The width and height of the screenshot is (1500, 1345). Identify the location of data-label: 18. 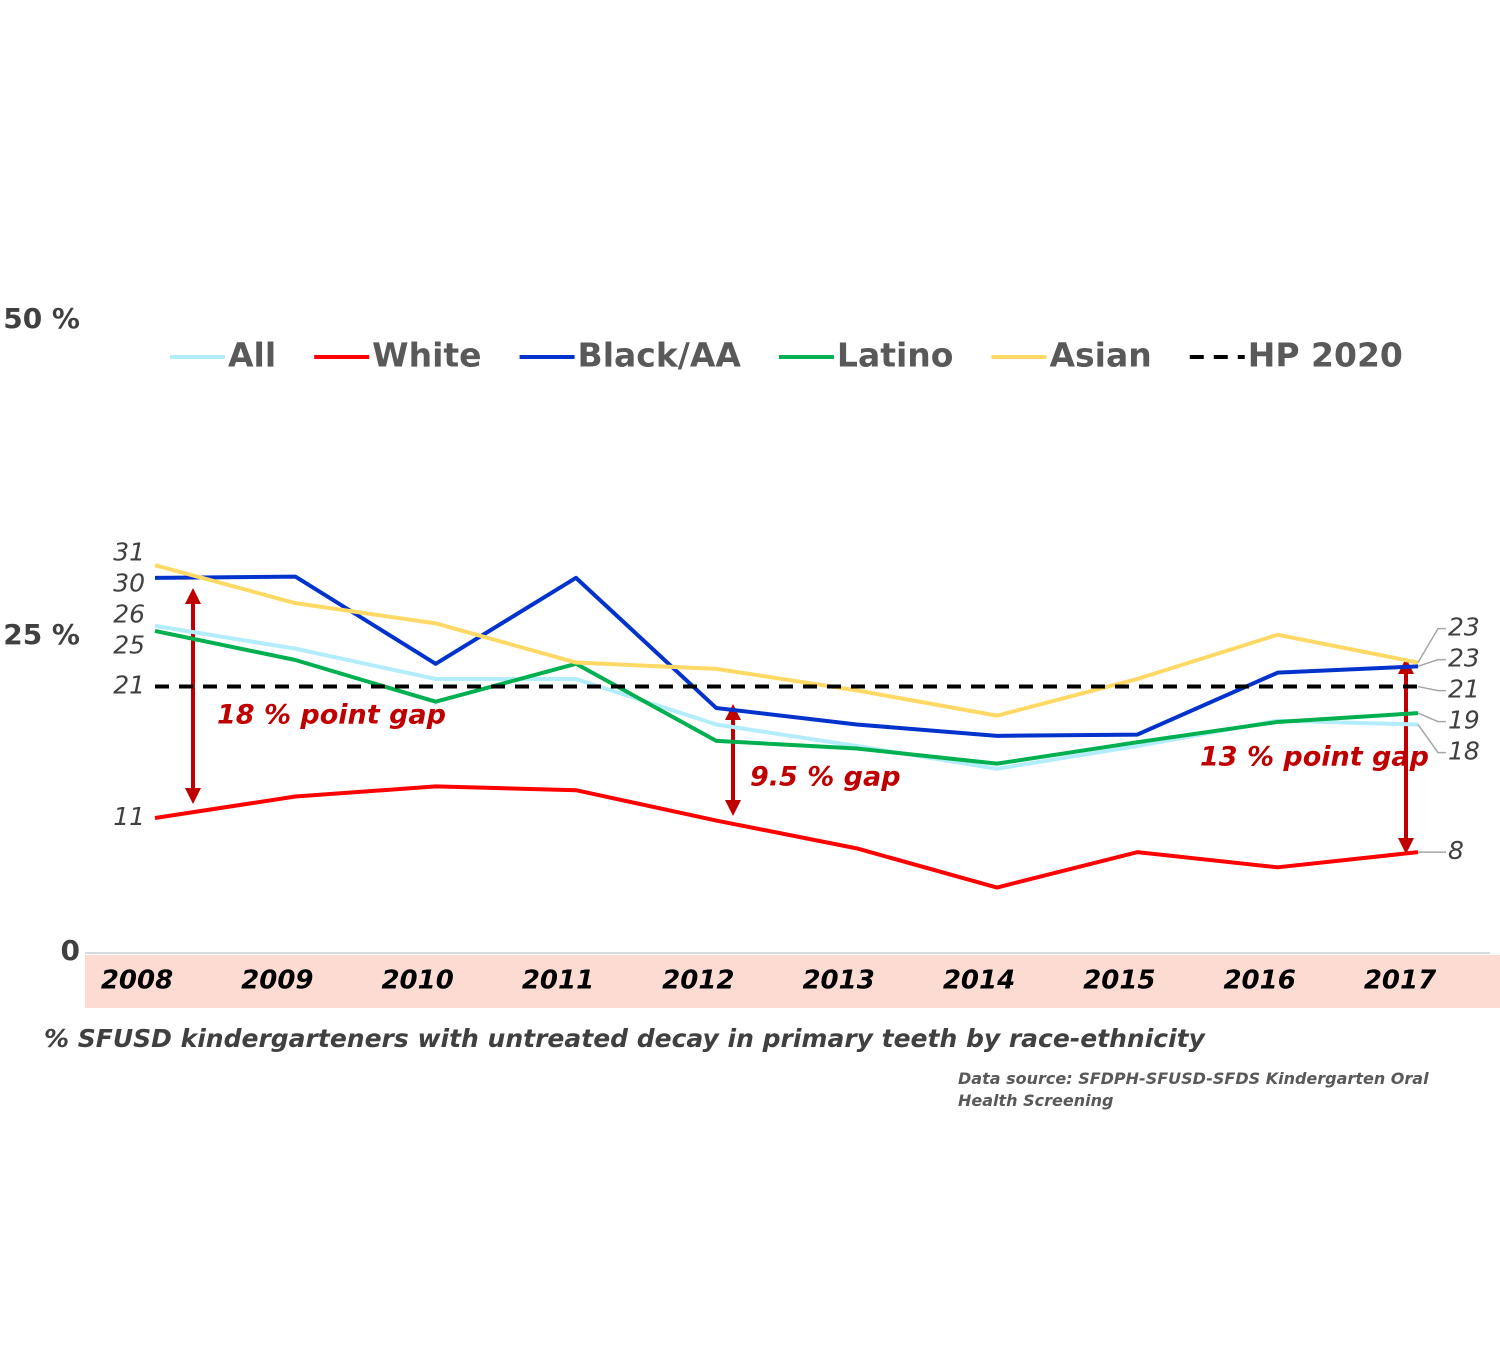
(1464, 751).